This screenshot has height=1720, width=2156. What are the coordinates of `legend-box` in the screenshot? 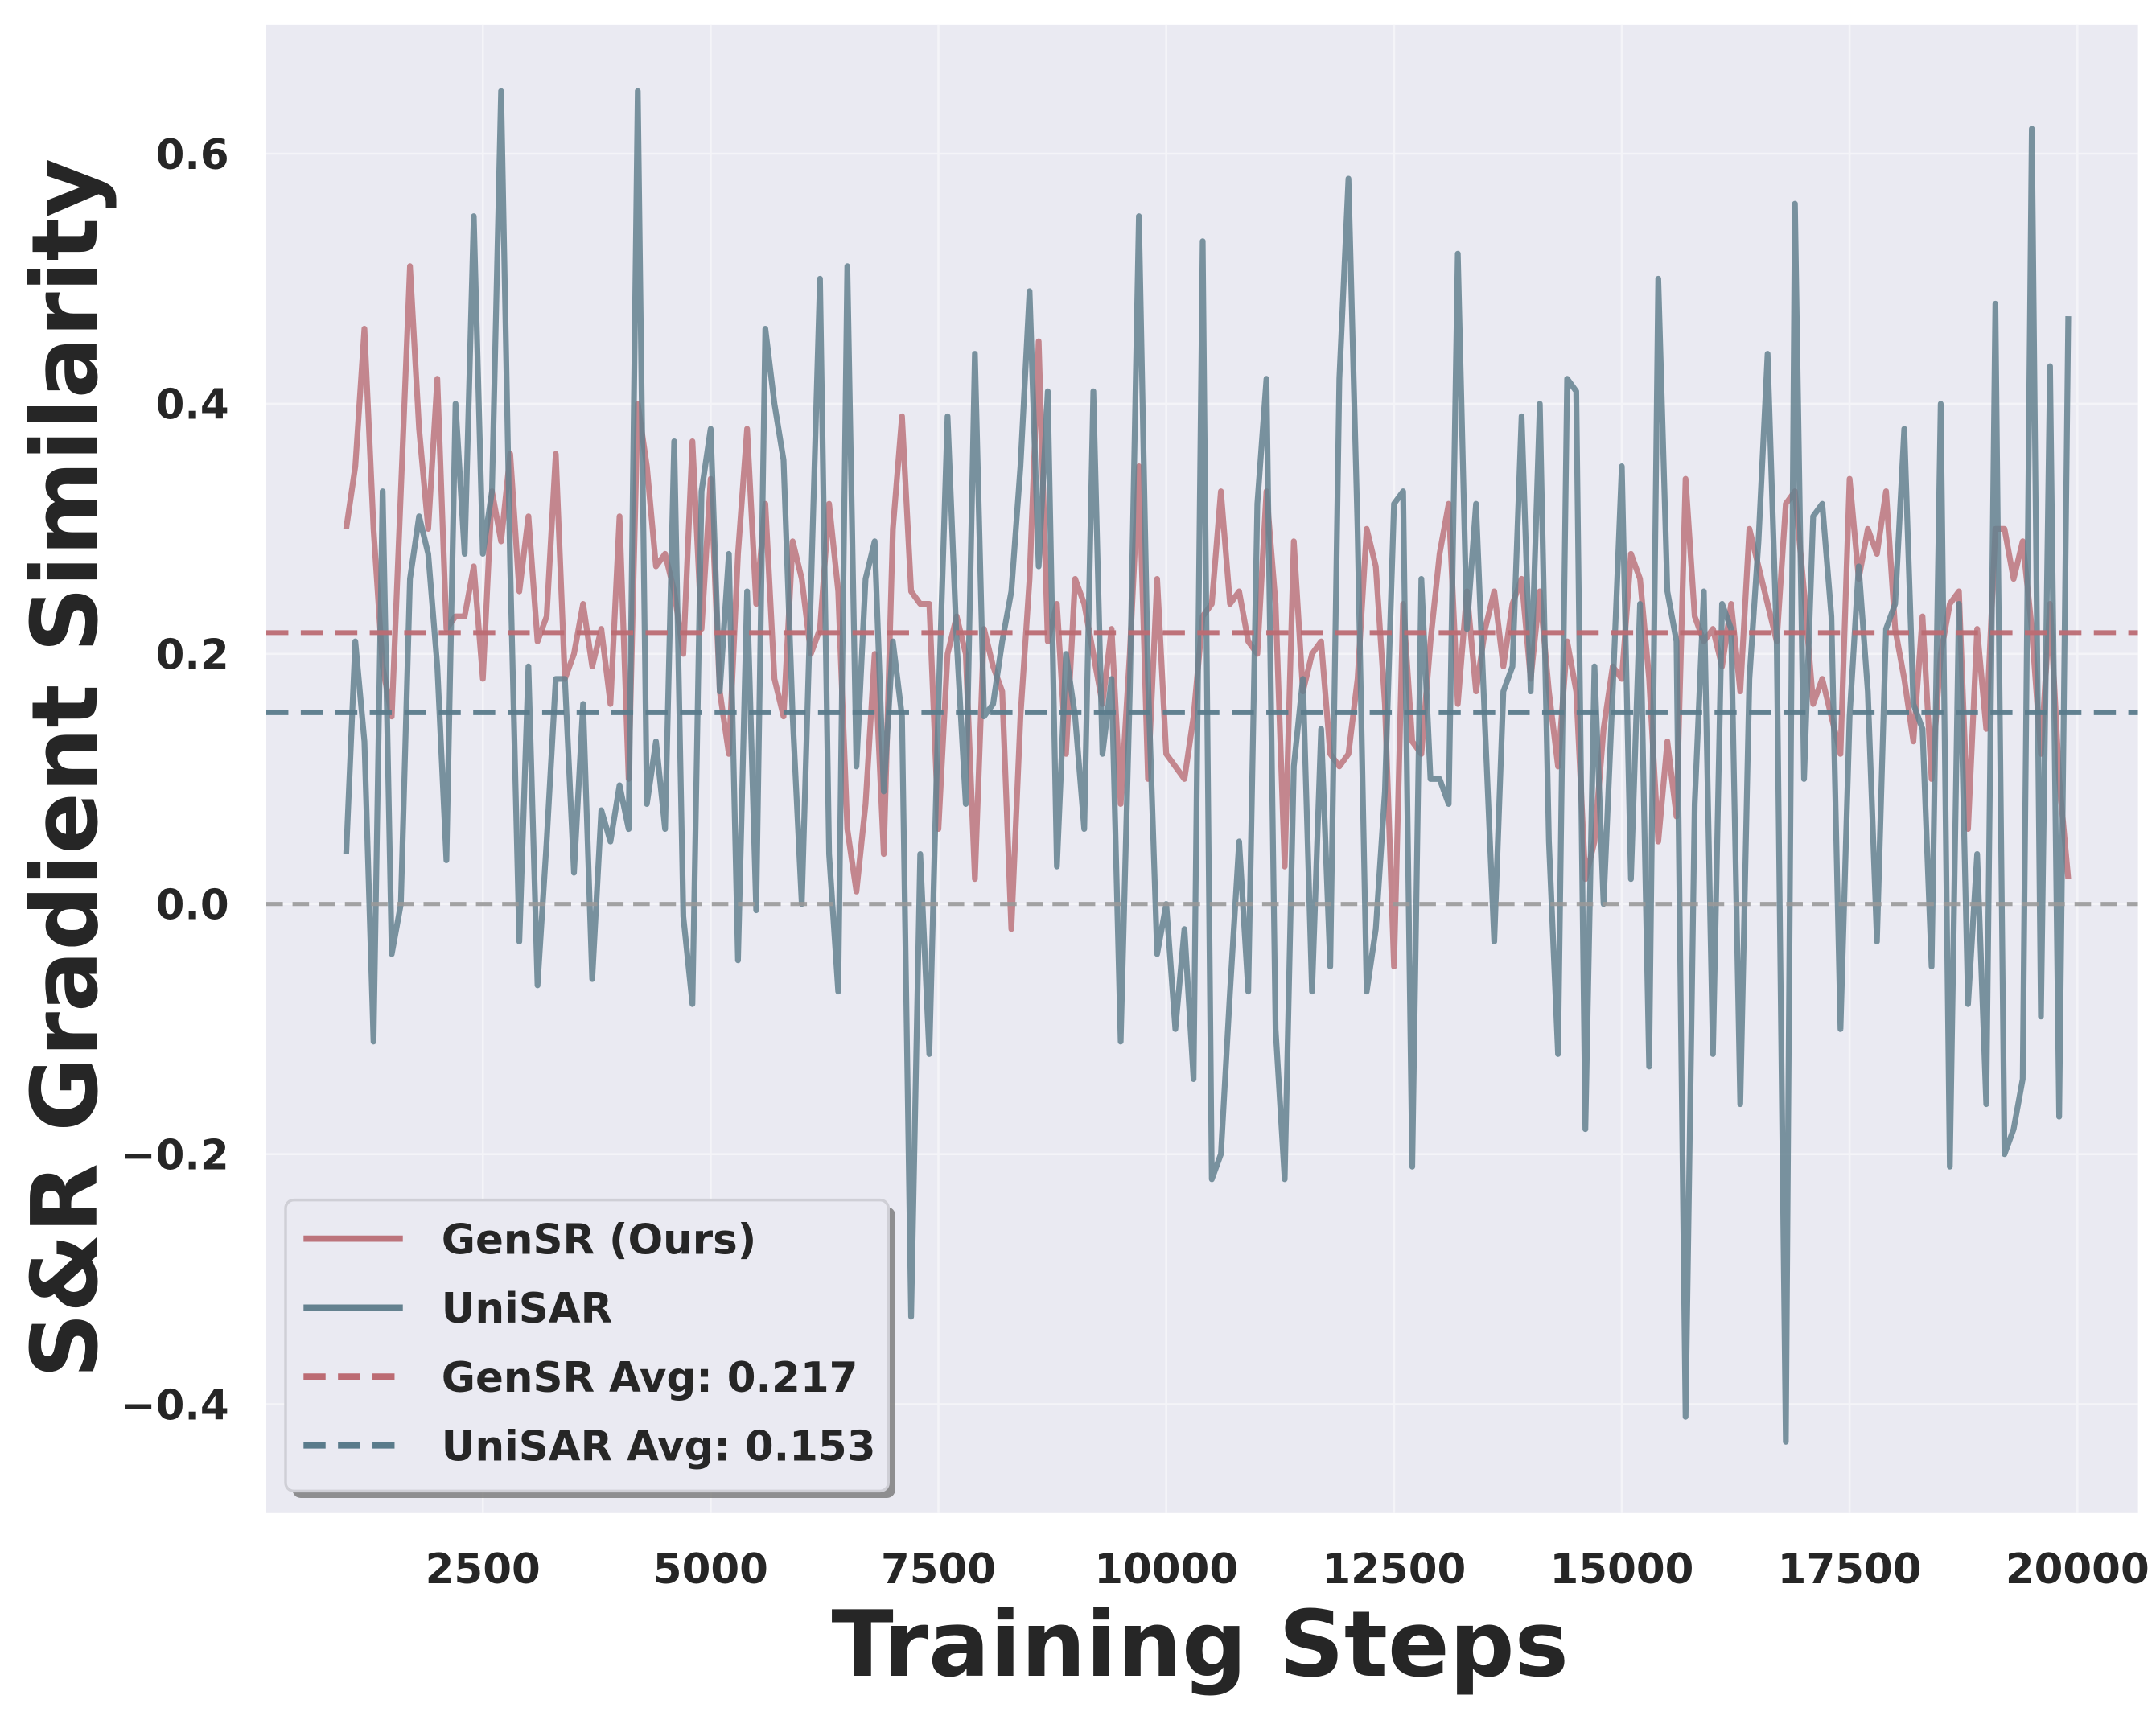 It's located at (587, 1345).